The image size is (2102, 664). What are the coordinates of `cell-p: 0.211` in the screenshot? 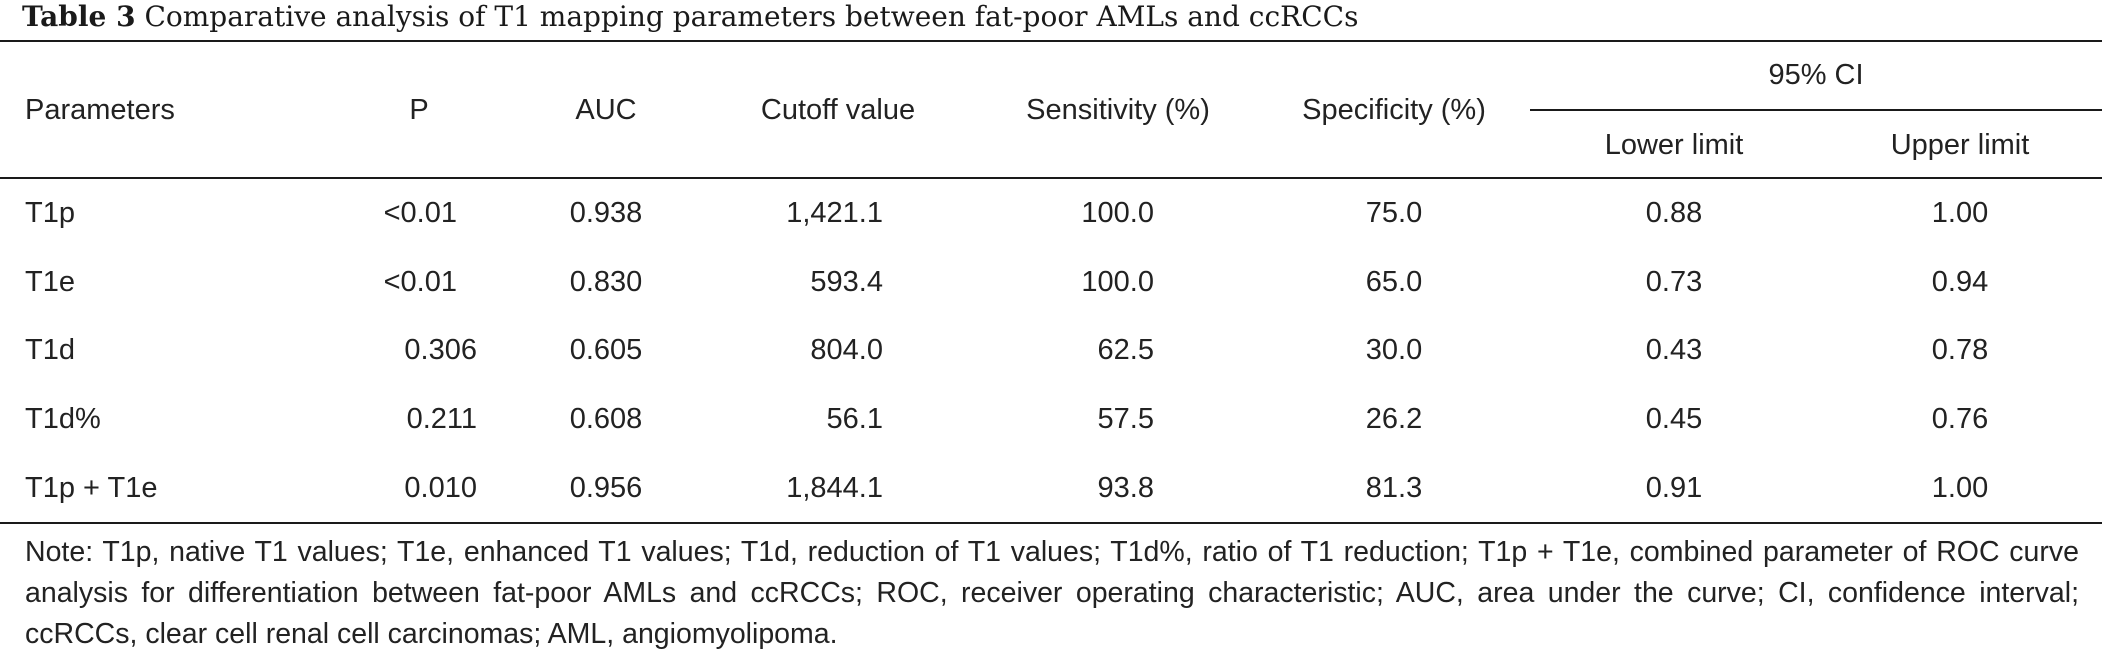 It's located at (441, 419).